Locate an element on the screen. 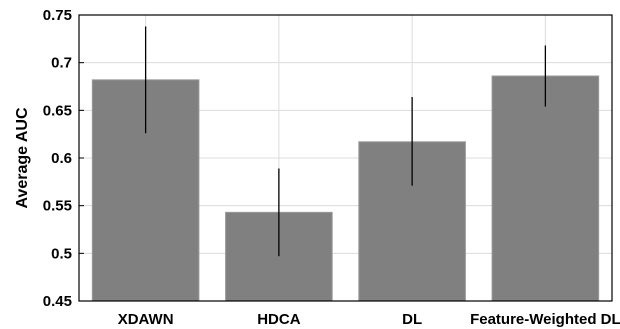 This screenshot has width=620, height=329. x-tick-label: DL is located at coordinates (412, 319).